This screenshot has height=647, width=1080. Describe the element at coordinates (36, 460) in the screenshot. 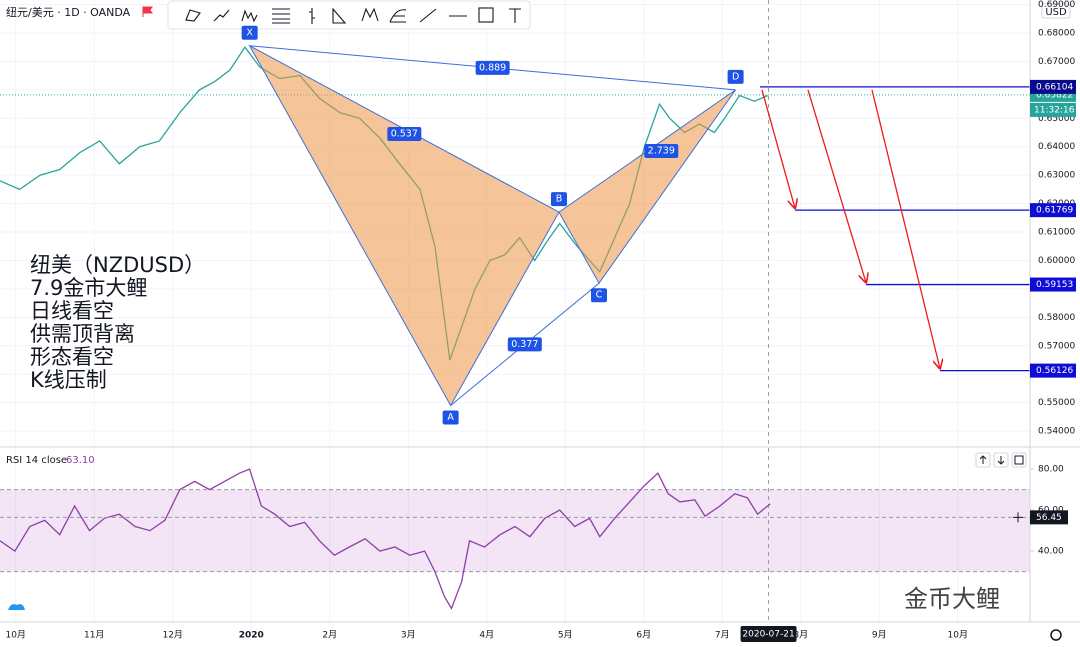

I see `rsi-title: RSI 14 close` at that location.